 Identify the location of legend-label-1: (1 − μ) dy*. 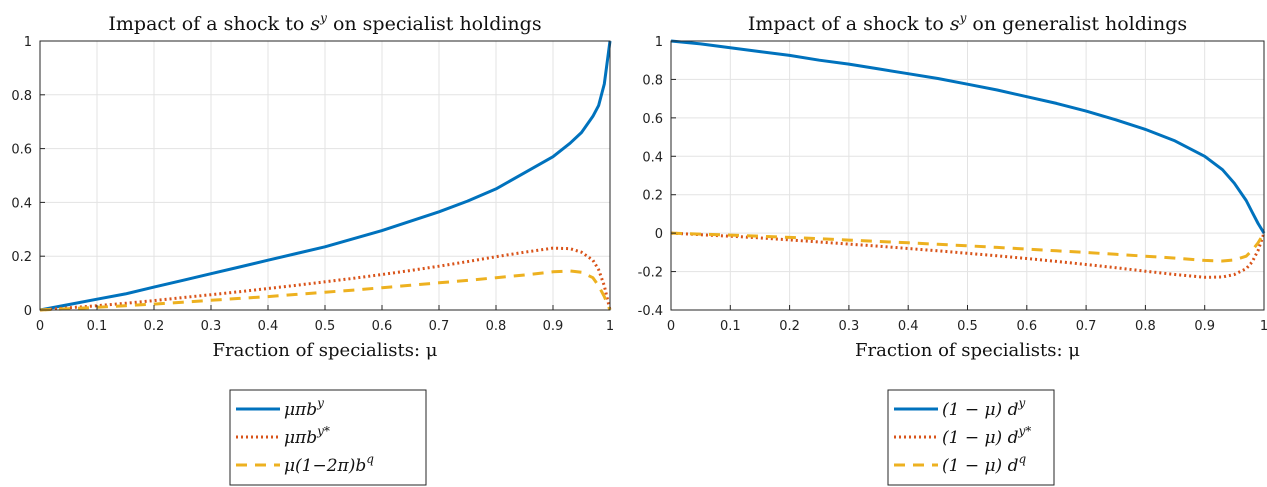
(986, 436).